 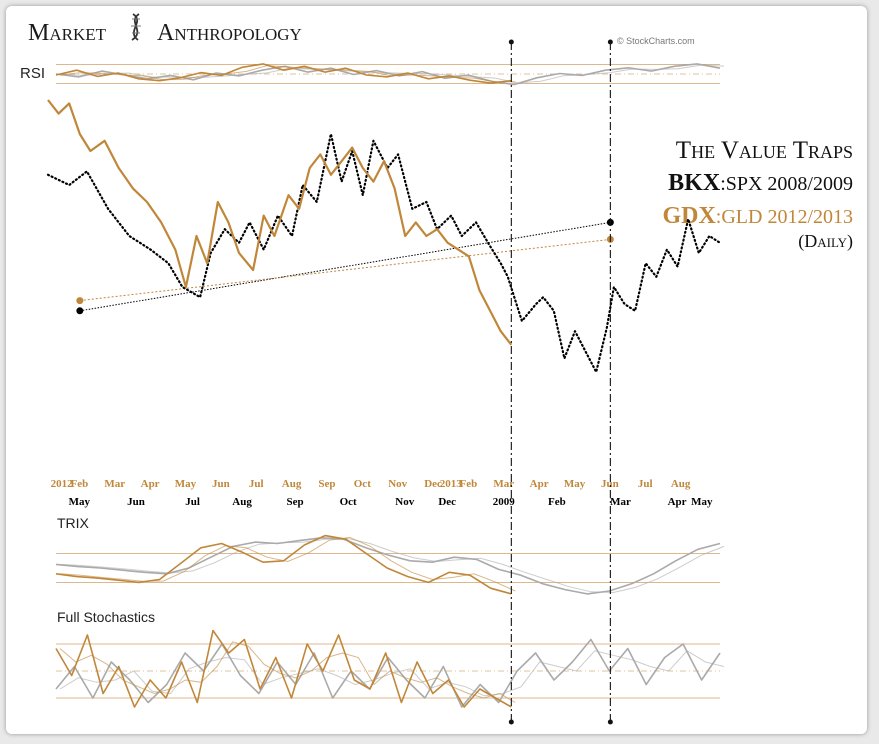 I want to click on trix-gdx-line, so click(x=283, y=564).